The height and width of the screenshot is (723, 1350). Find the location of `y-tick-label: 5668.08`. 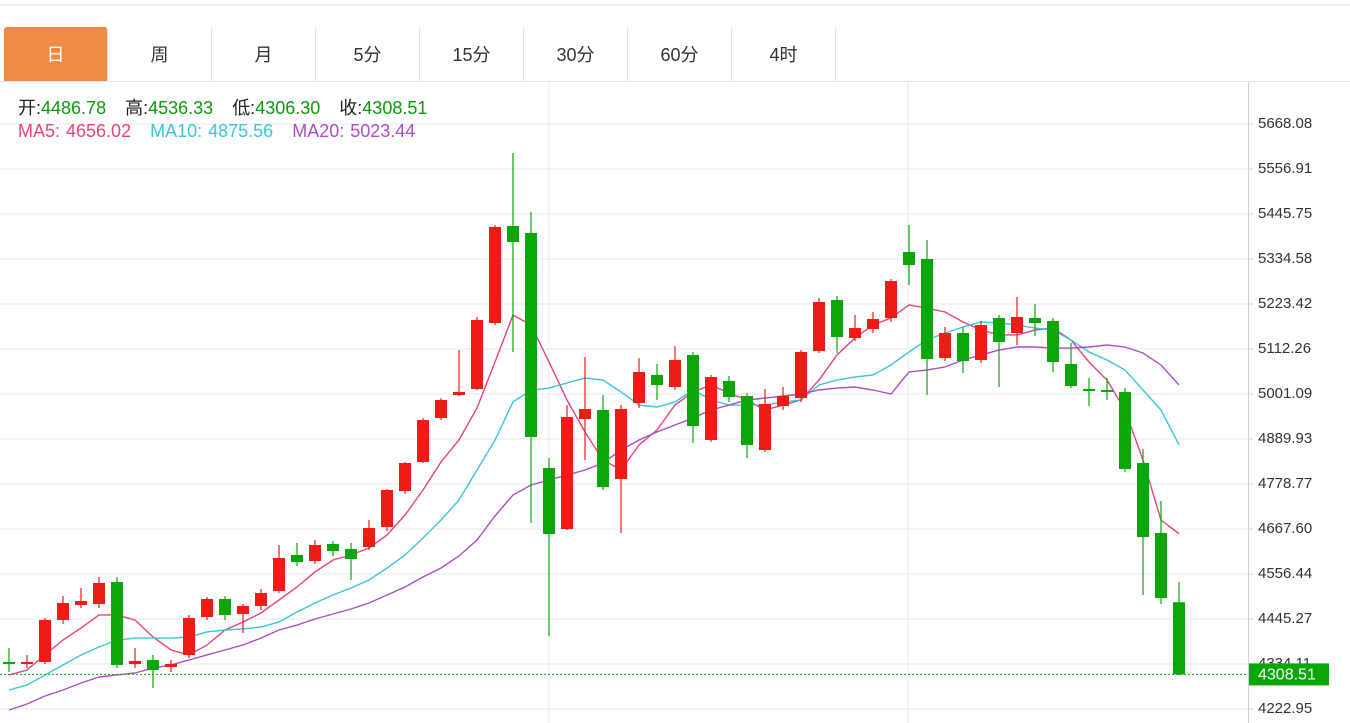

y-tick-label: 5668.08 is located at coordinates (1285, 123).